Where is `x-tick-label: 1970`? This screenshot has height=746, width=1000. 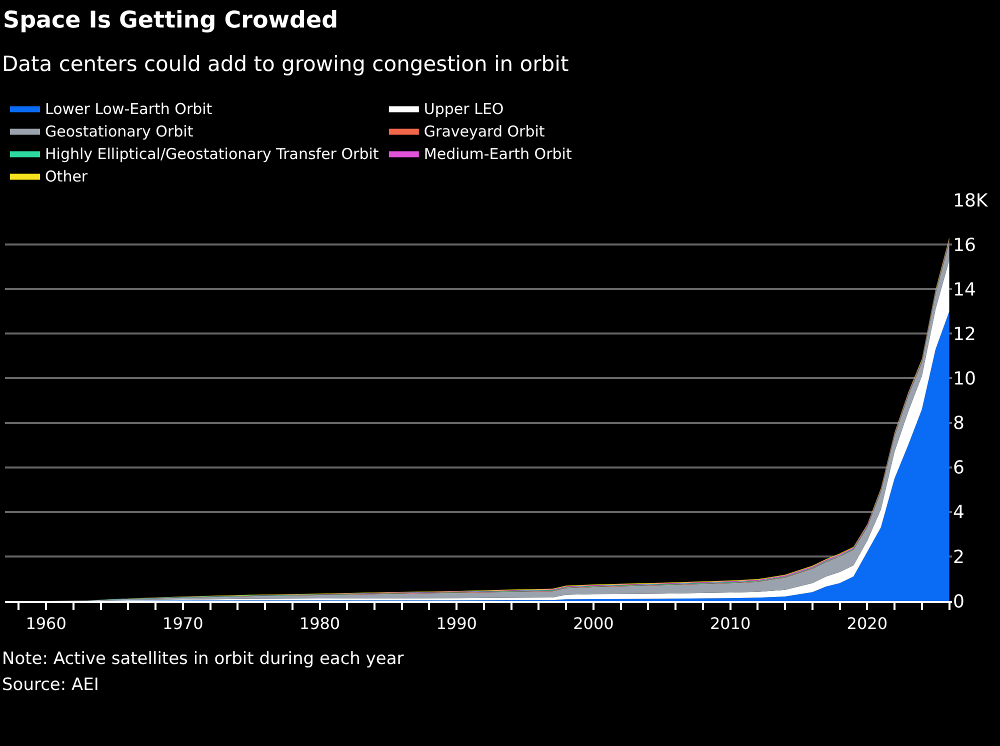 x-tick-label: 1970 is located at coordinates (183, 624).